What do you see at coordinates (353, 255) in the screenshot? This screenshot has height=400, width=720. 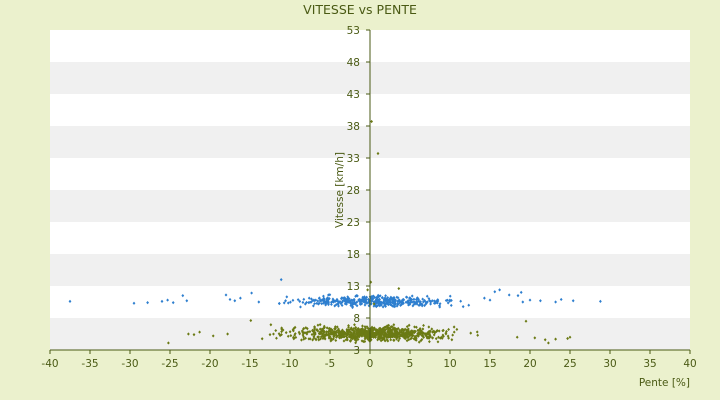 I see `y-tick-label: 18` at bounding box center [353, 255].